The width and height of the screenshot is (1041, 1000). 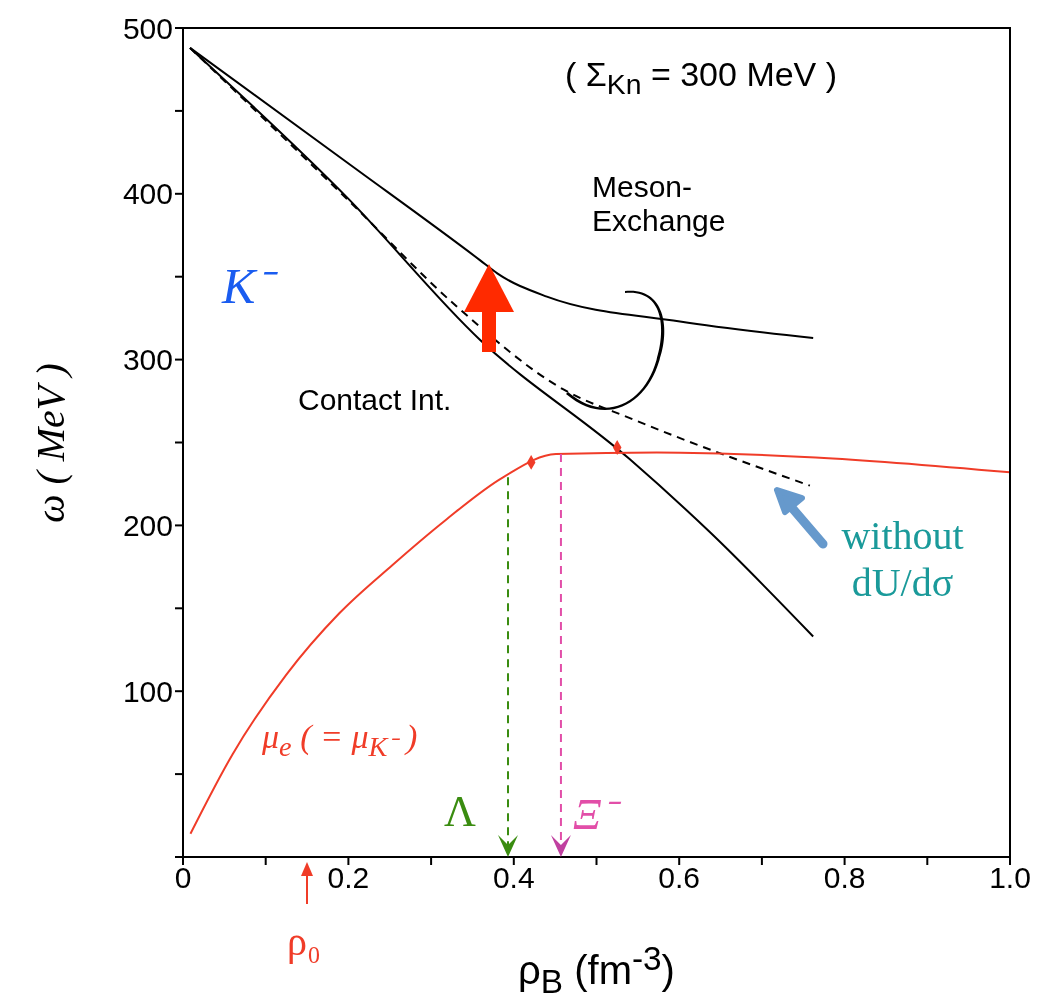 I want to click on x-tick-label: 0.8, so click(x=844, y=878).